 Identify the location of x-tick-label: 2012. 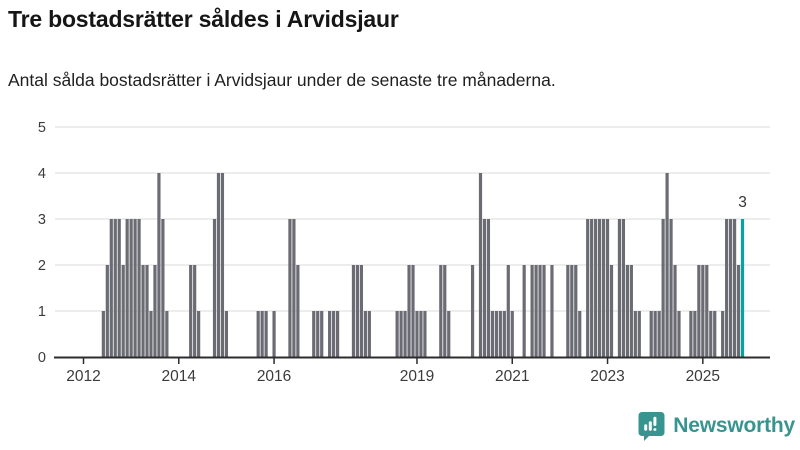
(83, 376).